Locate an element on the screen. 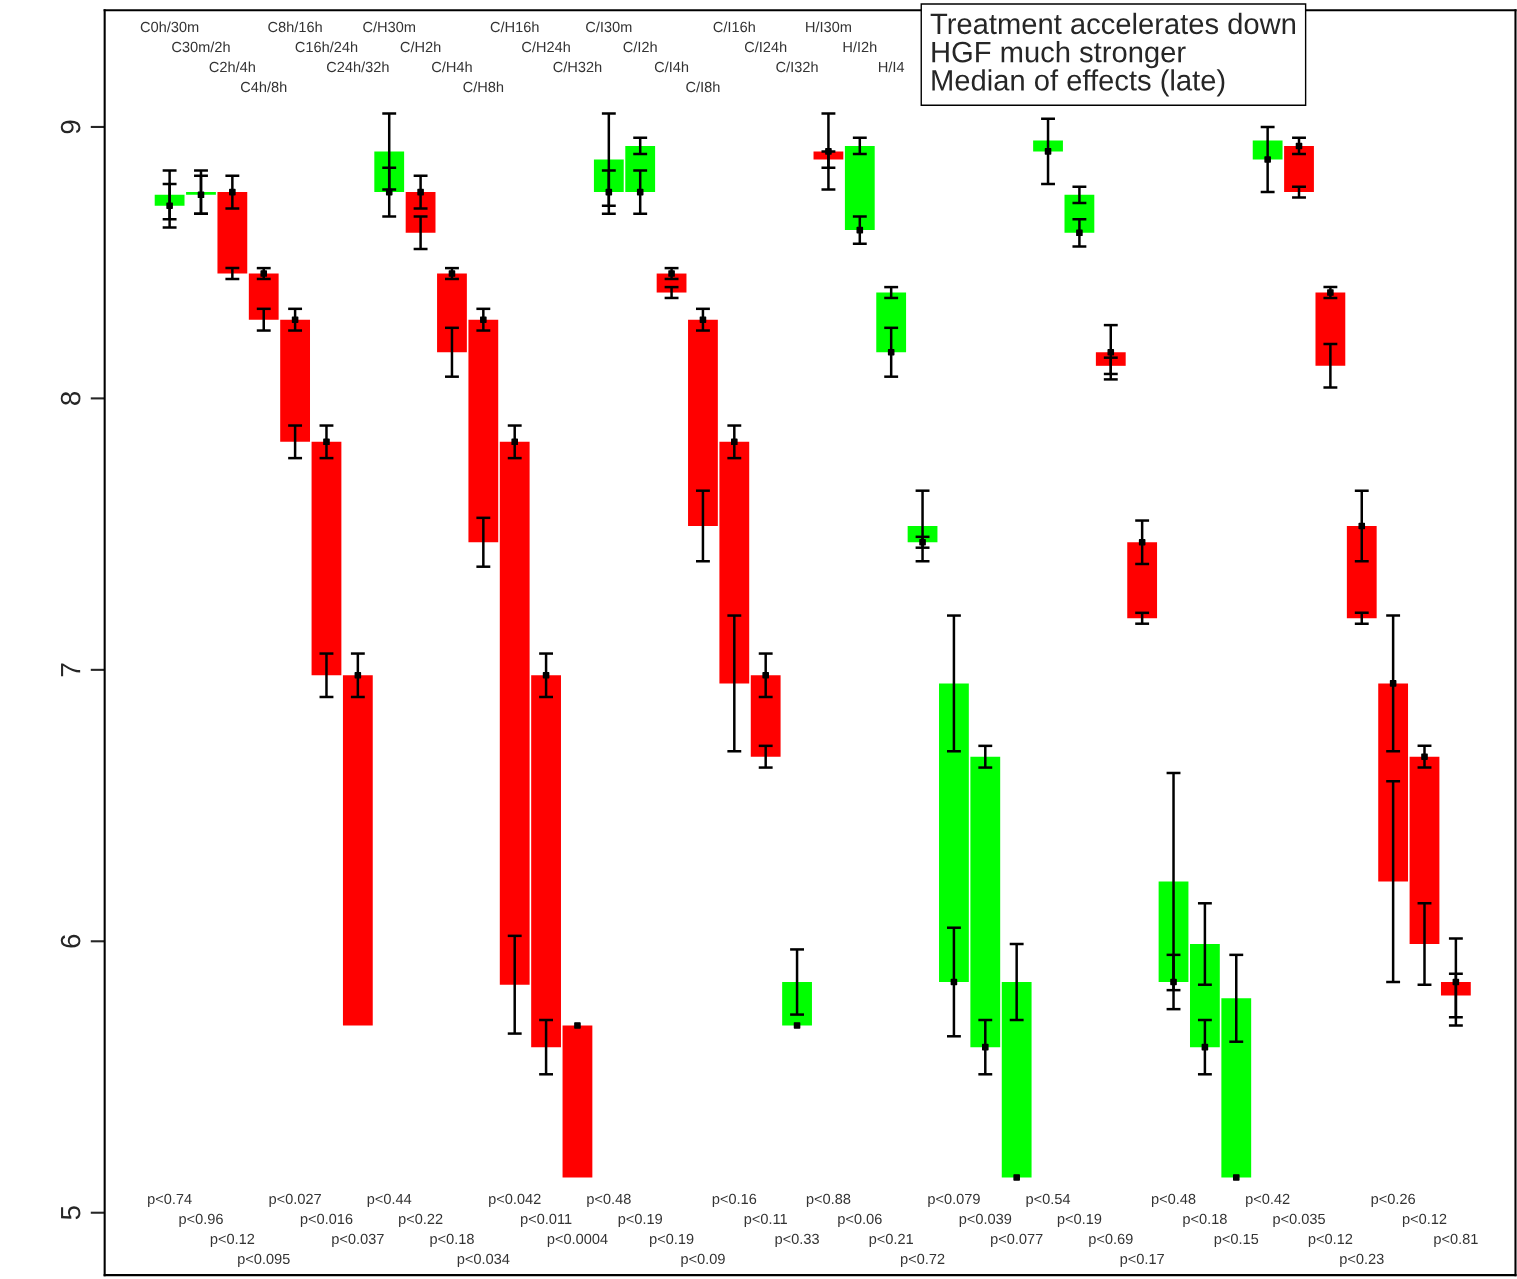 The height and width of the screenshot is (1279, 1517). x-tick-label: C/H30m is located at coordinates (389, 27).